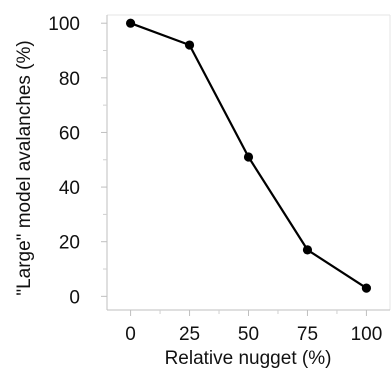  I want to click on y-tick-label: 100, so click(64, 24).